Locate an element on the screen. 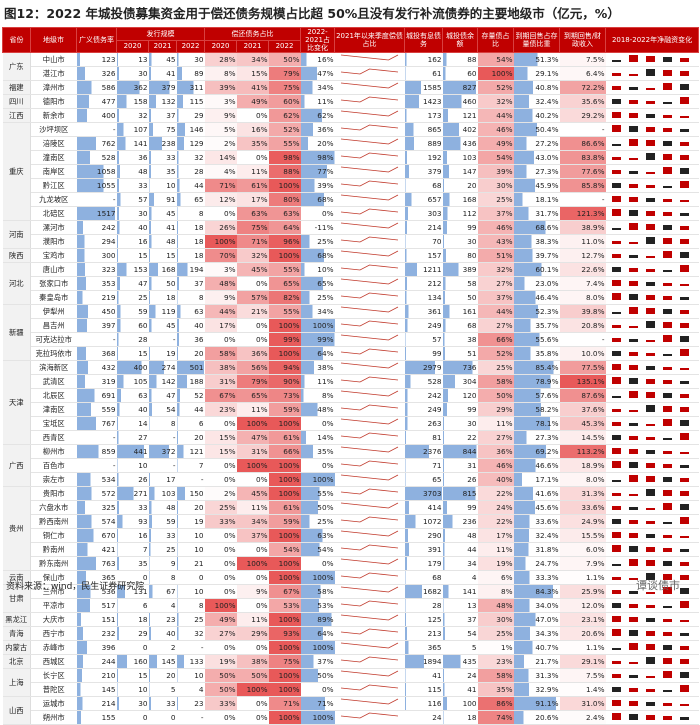 The image size is (700, 725). value-cell: 12.0% is located at coordinates (582, 605).